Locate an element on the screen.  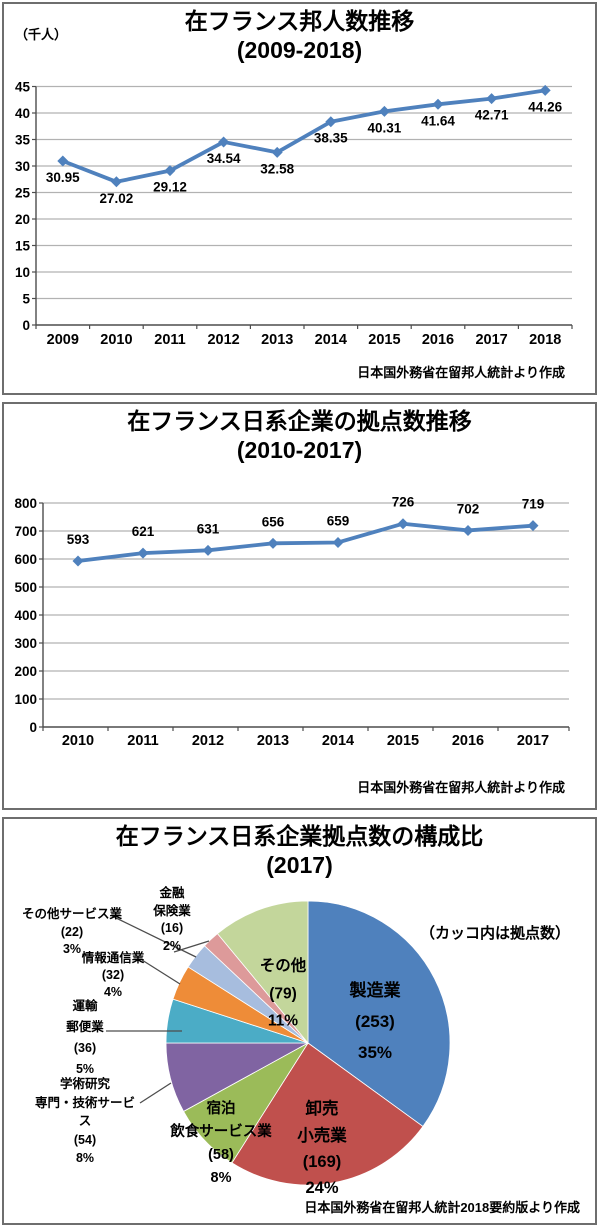
y-tick-label: 25 is located at coordinates (23, 193).